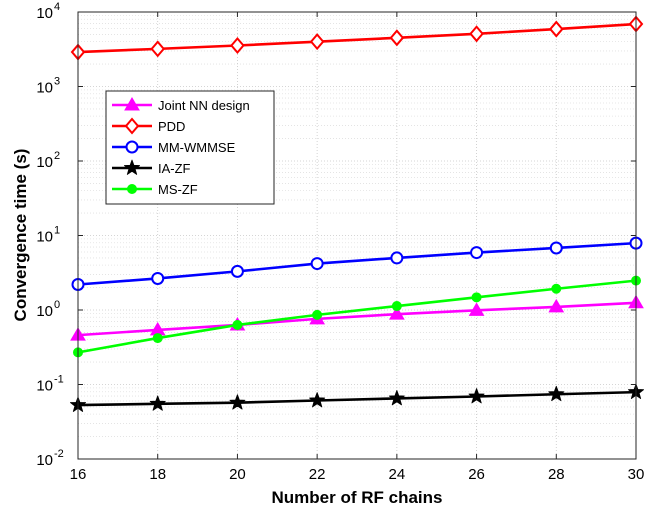 The height and width of the screenshot is (510, 649). What do you see at coordinates (397, 474) in the screenshot?
I see `x-tick-label: 24` at bounding box center [397, 474].